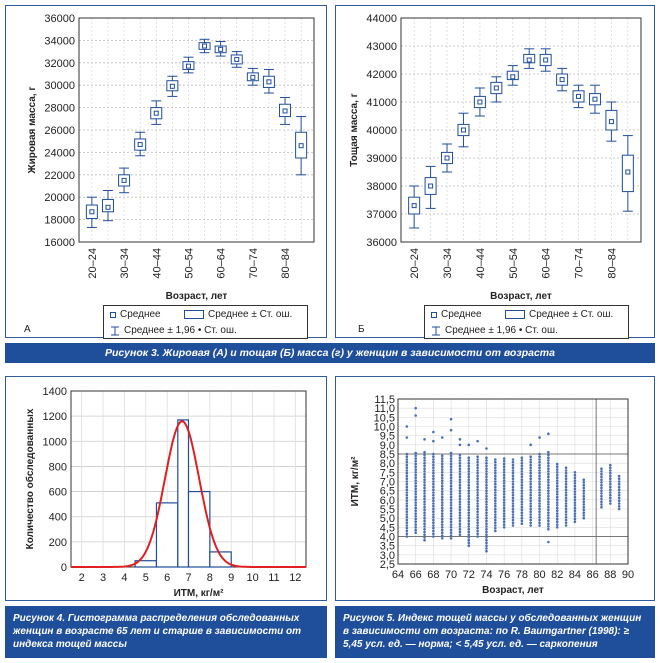  Describe the element at coordinates (580, 263) in the screenshot. I see `x-tick-label: 70–74` at that location.